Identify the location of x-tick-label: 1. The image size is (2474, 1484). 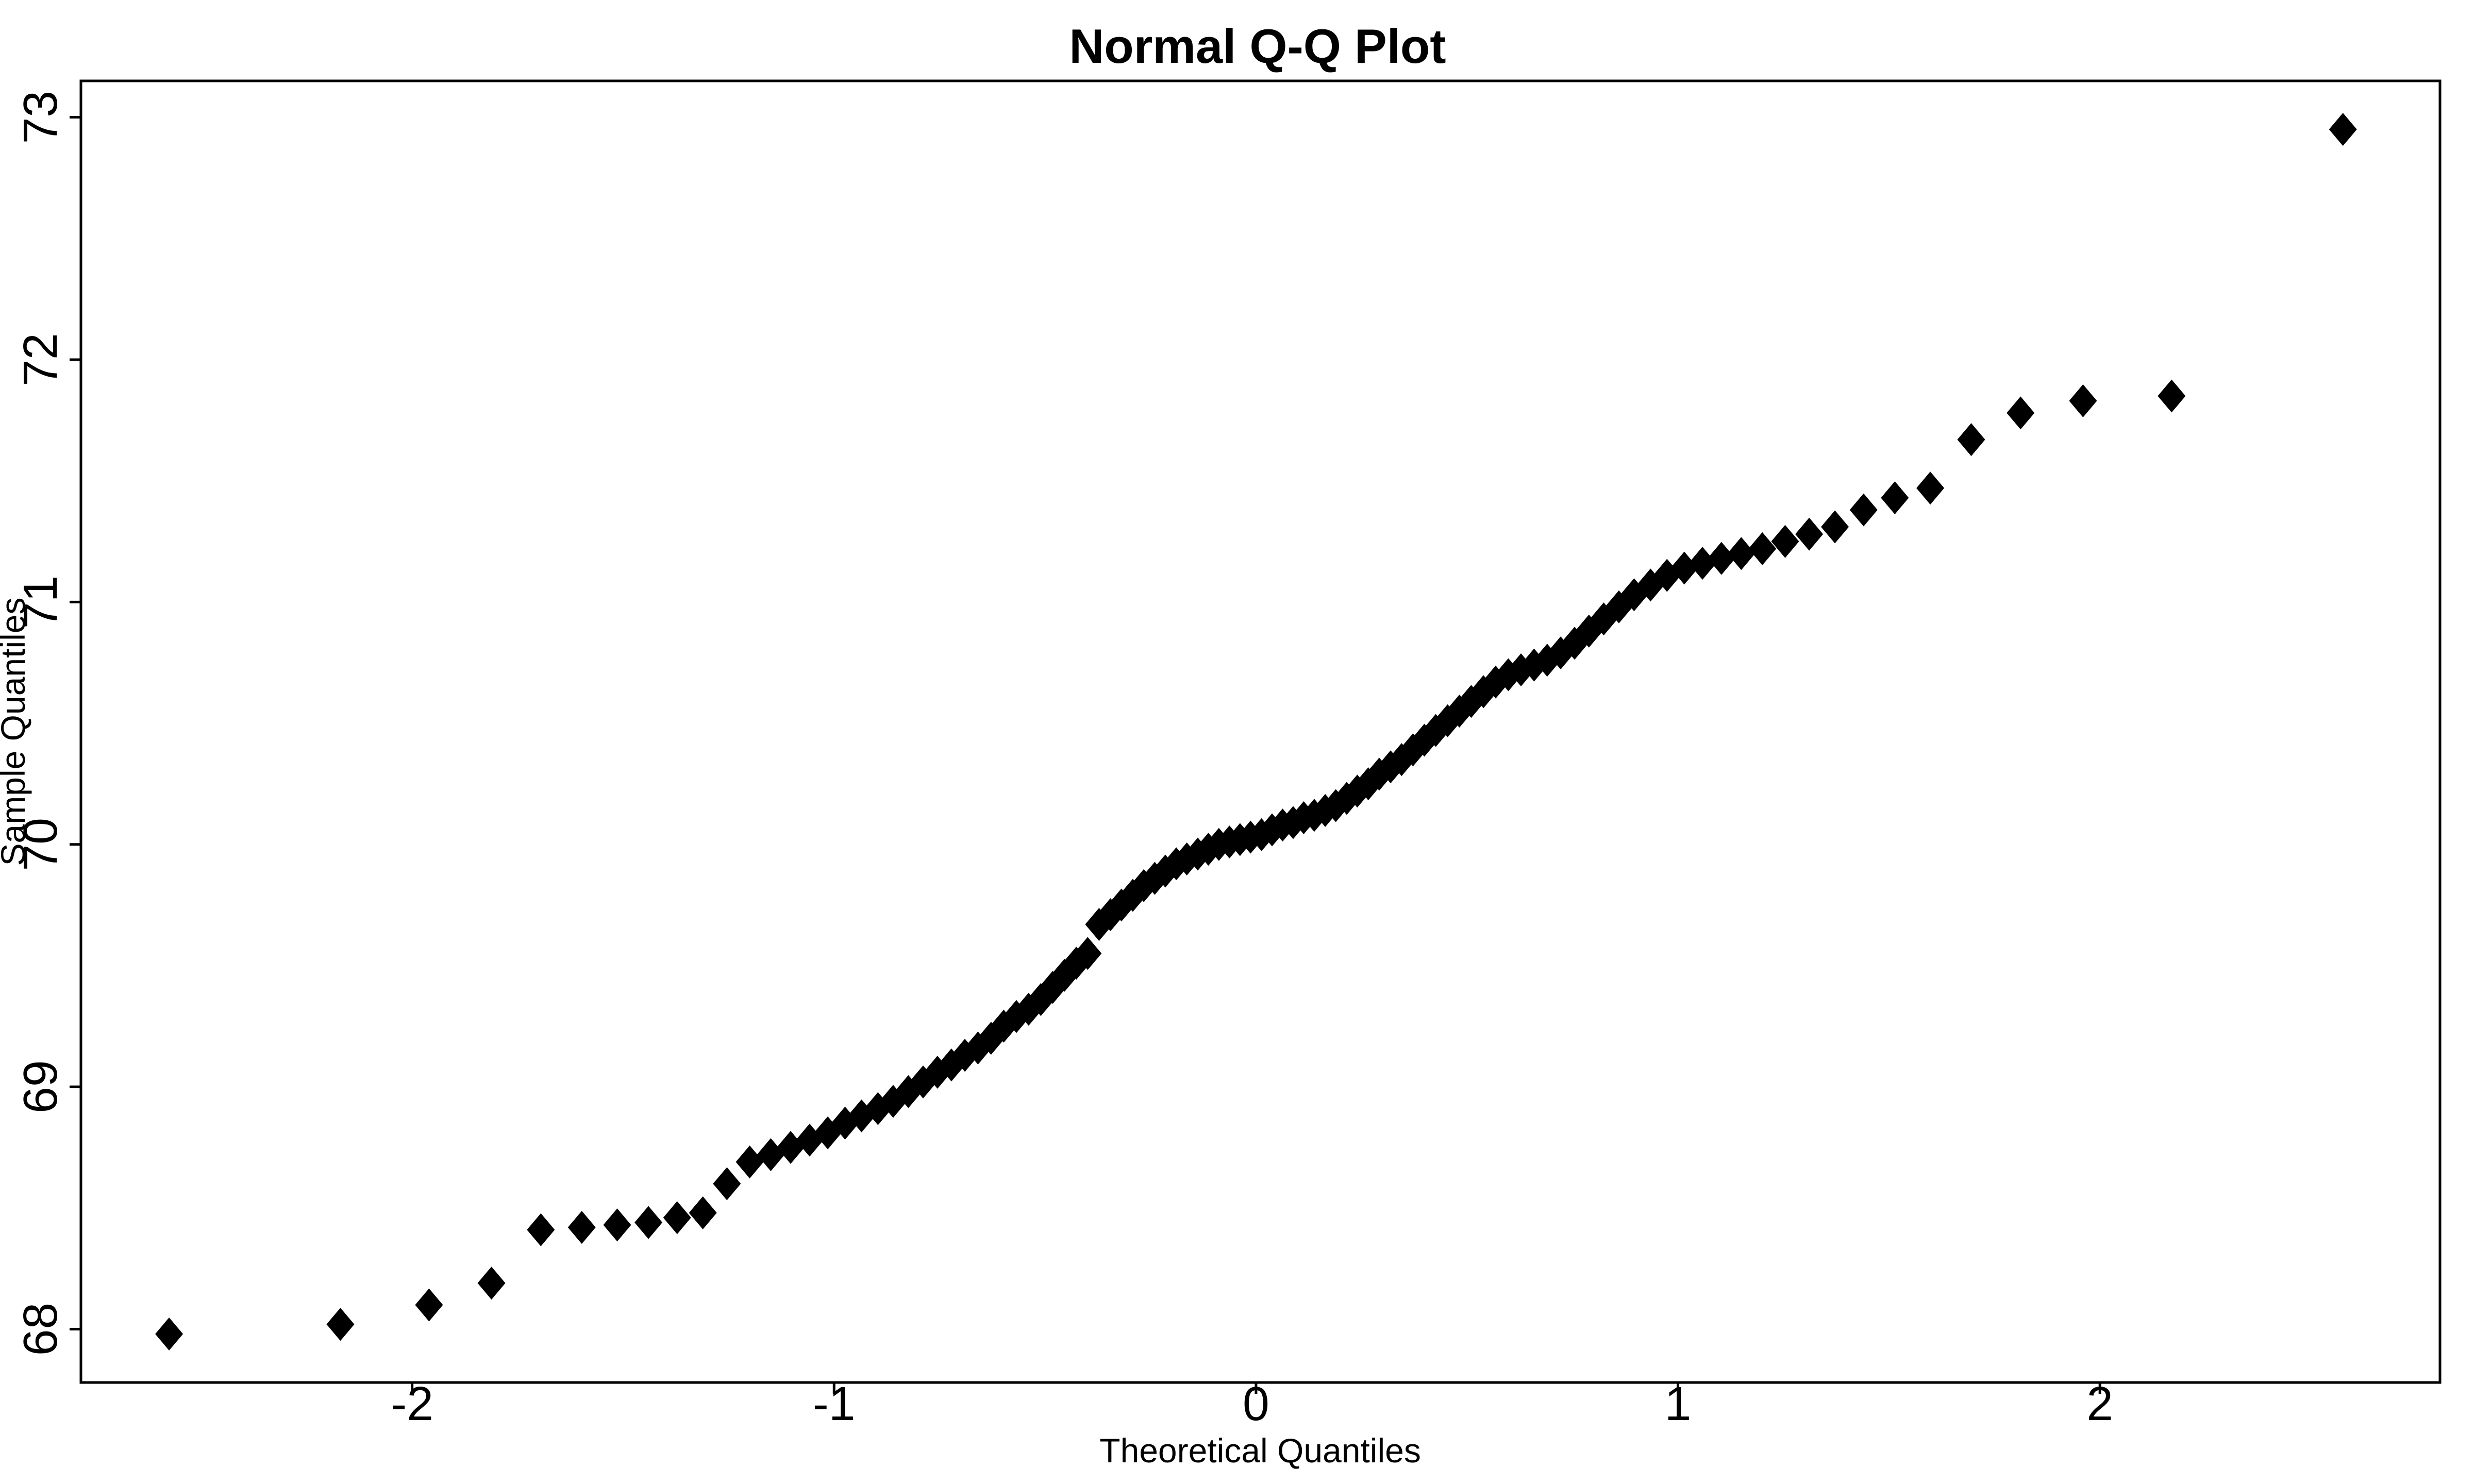
(1678, 1403).